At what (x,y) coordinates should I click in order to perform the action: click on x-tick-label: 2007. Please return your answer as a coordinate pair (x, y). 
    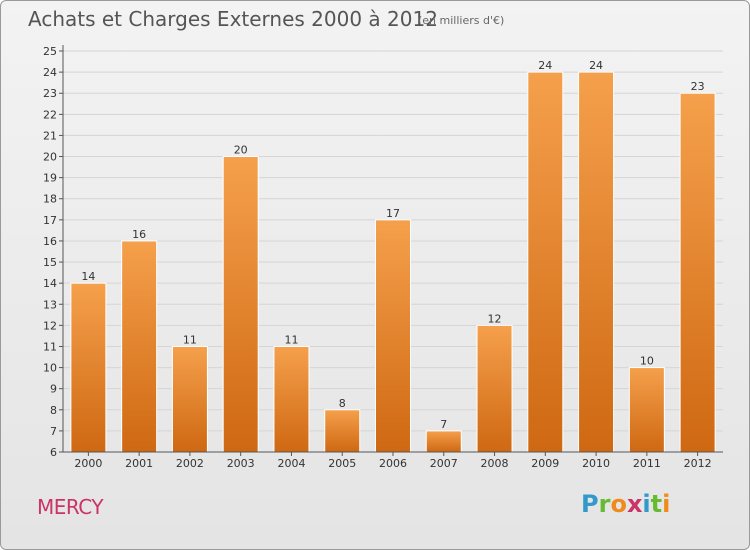
    Looking at the image, I should click on (444, 463).